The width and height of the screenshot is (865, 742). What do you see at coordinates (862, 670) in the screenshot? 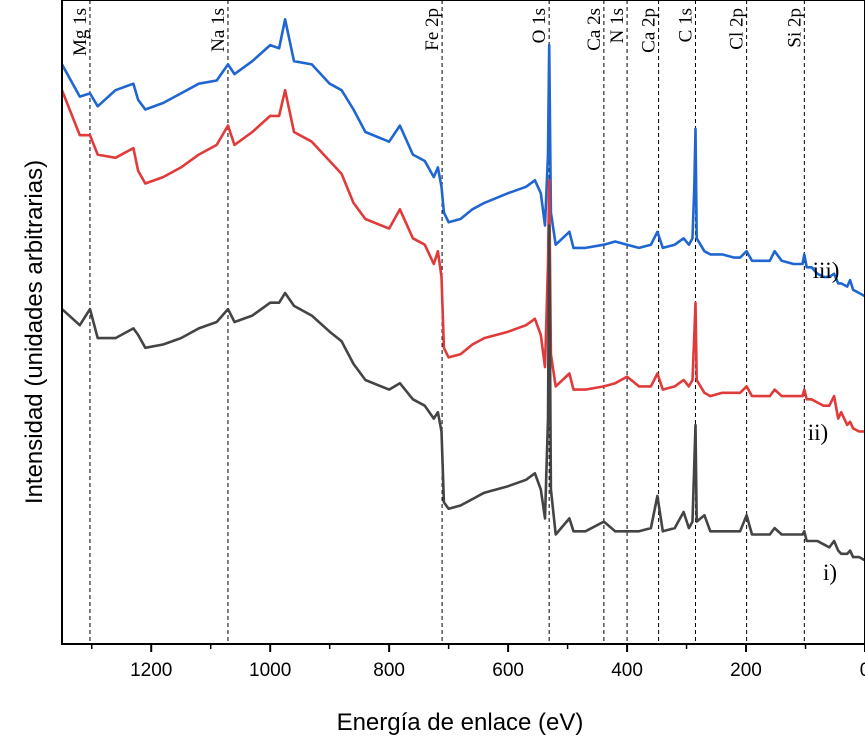
I see `x-tick-label: 0` at bounding box center [862, 670].